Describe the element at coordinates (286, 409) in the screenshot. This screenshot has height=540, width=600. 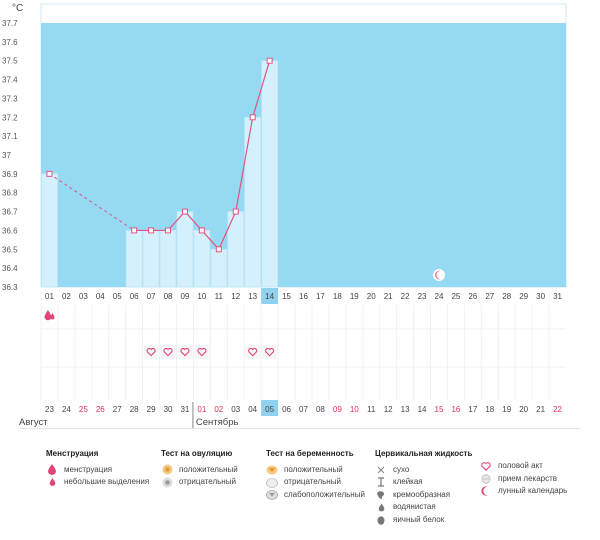
I see `calendar-date: 06` at that location.